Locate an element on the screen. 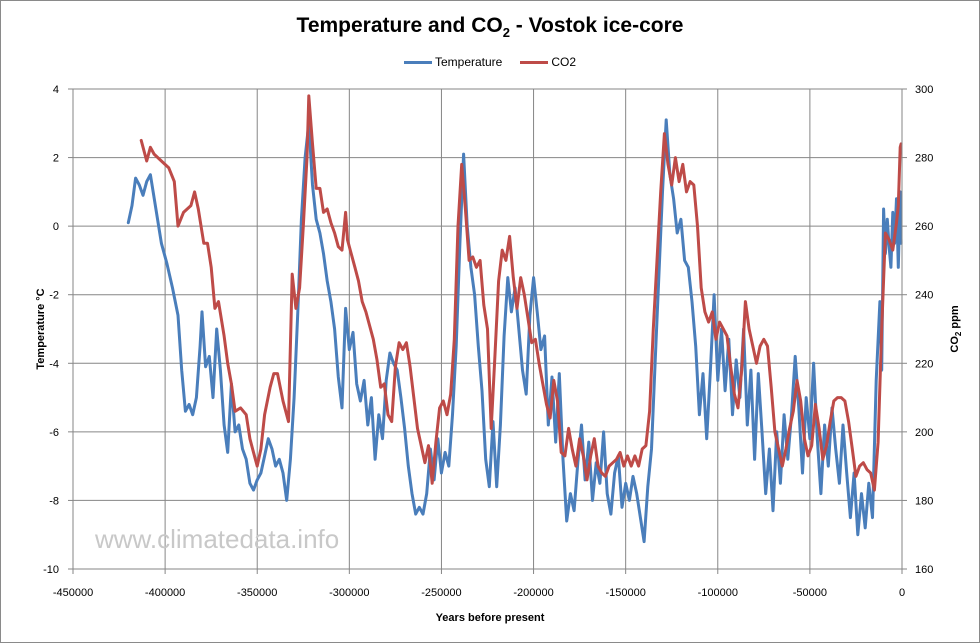  y2-tick-label: 300 is located at coordinates (924, 90).